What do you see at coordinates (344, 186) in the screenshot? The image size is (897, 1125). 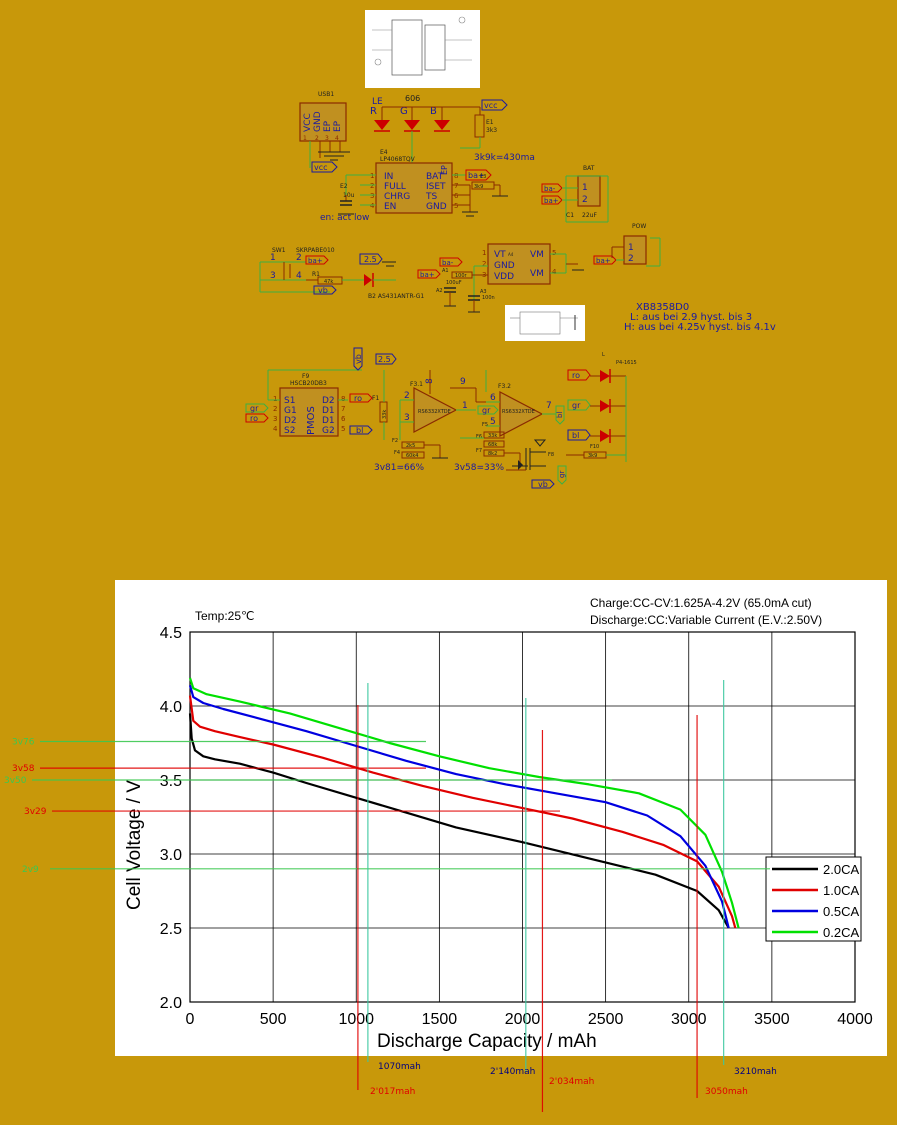 I see `svg-text: E2` at bounding box center [344, 186].